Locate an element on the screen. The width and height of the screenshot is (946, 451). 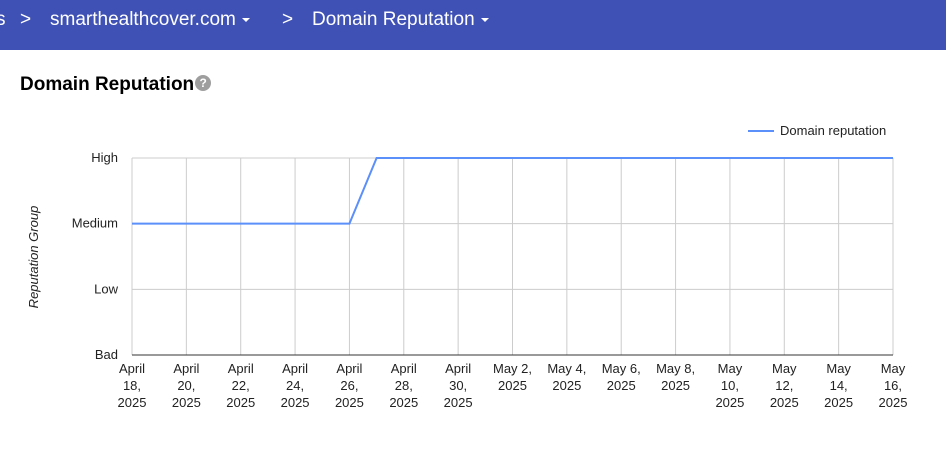
x-tick-label: April 22, 2025 is located at coordinates (240, 385).